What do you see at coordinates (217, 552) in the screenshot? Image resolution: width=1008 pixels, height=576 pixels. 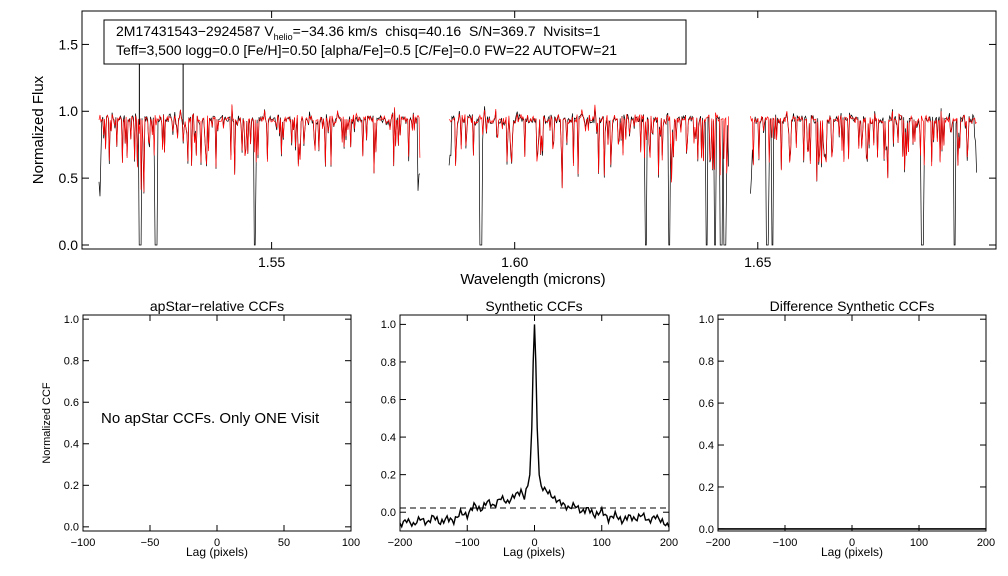 I see `apstar-xlabel: Lag (pixels)` at bounding box center [217, 552].